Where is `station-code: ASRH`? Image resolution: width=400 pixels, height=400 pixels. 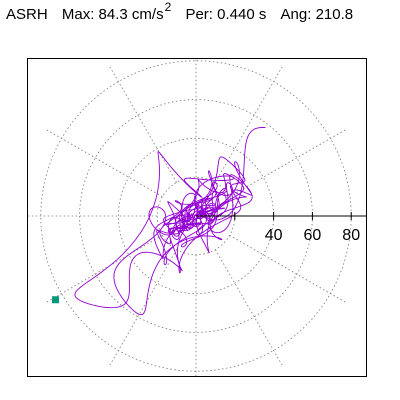
station-code: ASRH is located at coordinates (27, 14).